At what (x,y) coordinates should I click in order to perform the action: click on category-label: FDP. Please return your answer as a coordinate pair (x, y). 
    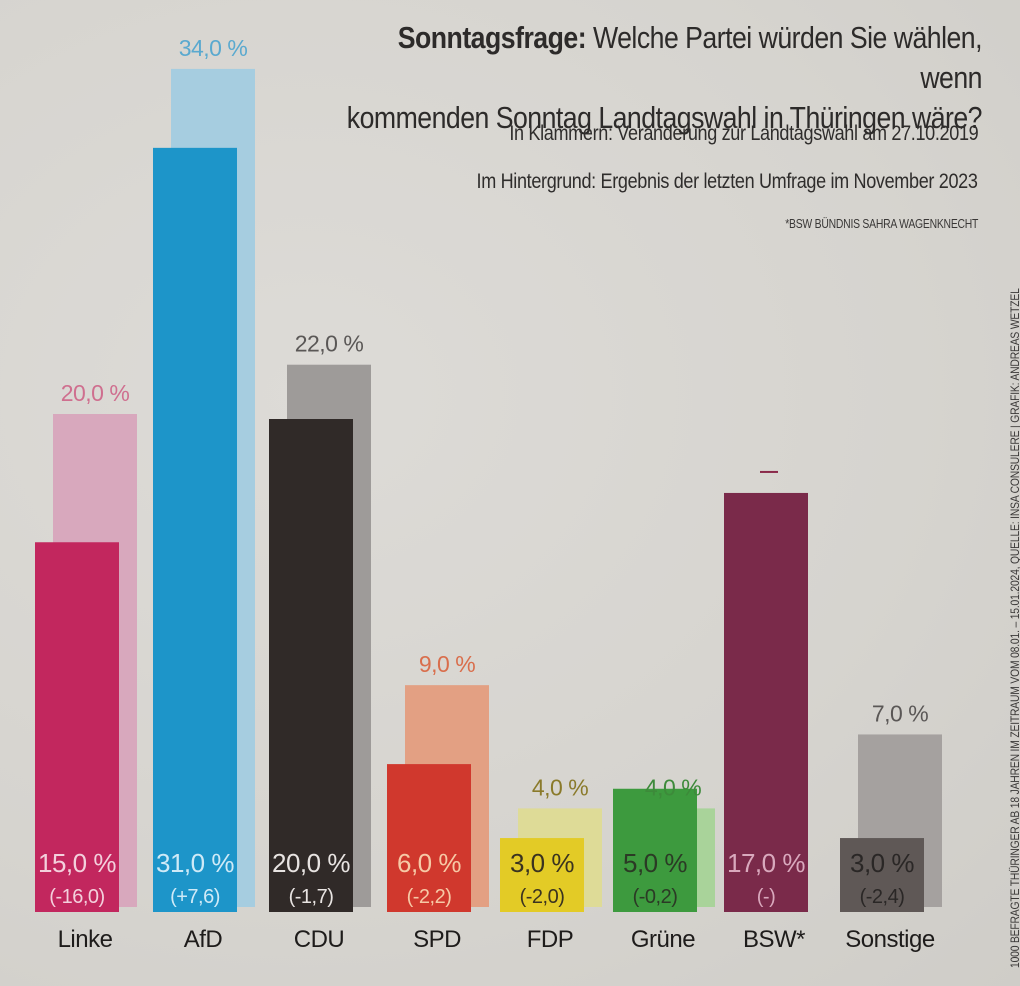
    Looking at the image, I should click on (550, 939).